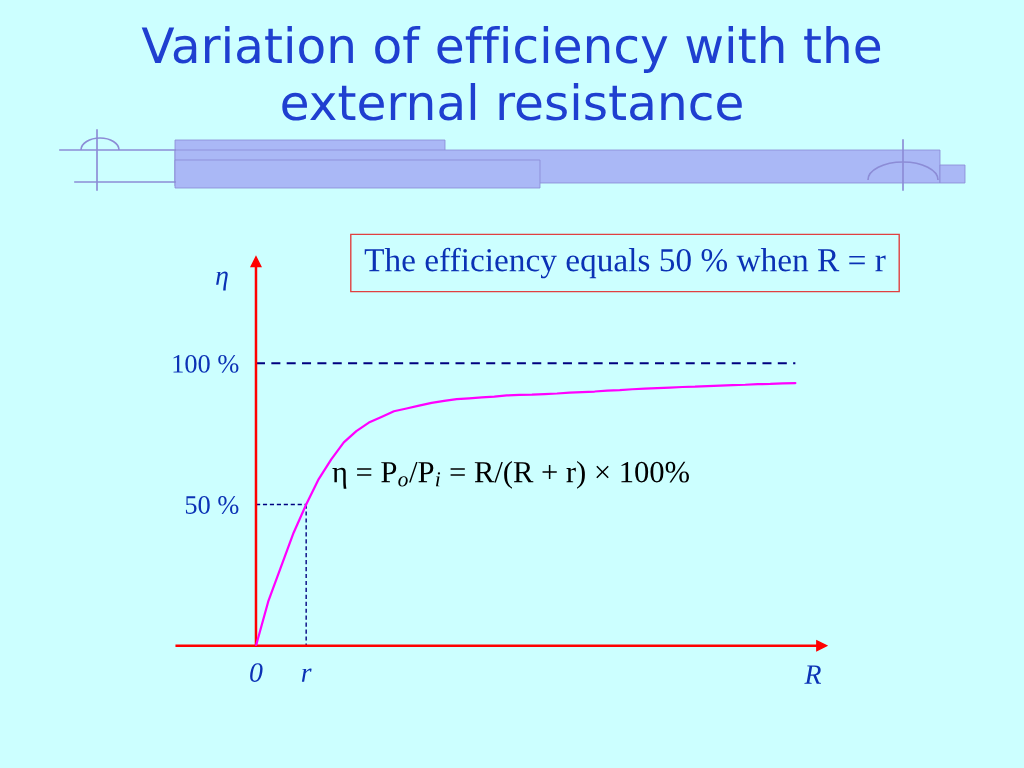 This screenshot has height=768, width=1024. Describe the element at coordinates (510, 474) in the screenshot. I see `annotation: η = P$_{o}$/P$_{i}$ = R/(R + r) × 100%` at that location.